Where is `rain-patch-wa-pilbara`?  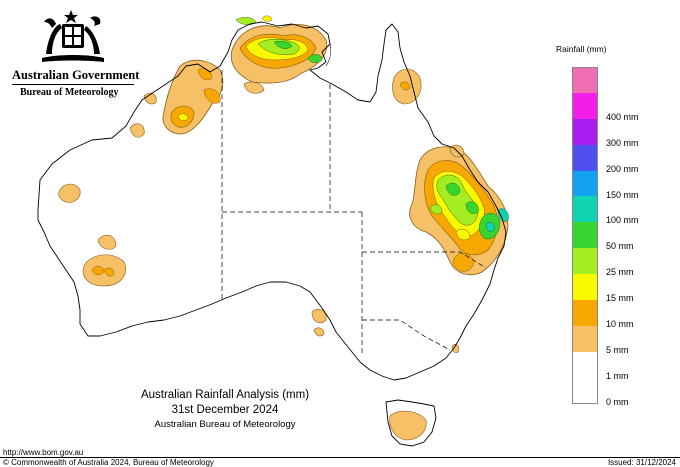 rain-patch-wa-pilbara is located at coordinates (69, 193).